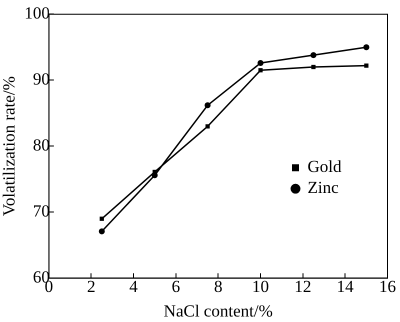 The image size is (400, 322). What do you see at coordinates (303, 286) in the screenshot?
I see `x-tick-label: 12` at bounding box center [303, 286].